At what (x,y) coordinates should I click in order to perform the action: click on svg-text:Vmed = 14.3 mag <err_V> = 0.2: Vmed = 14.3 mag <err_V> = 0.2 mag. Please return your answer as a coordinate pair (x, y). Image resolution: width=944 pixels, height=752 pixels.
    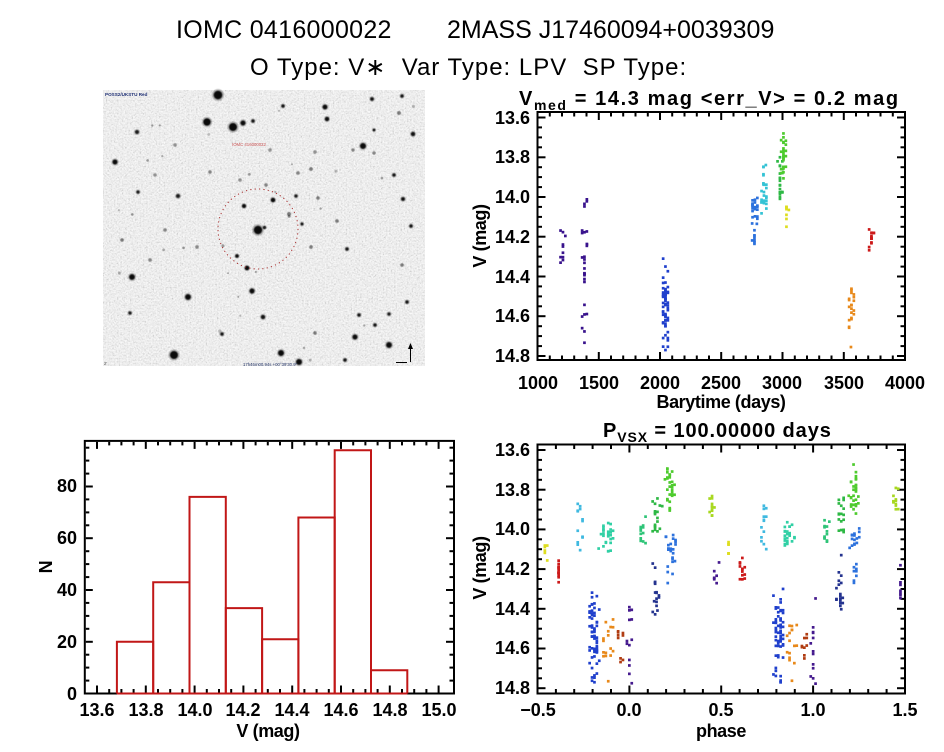
    Looking at the image, I should click on (709, 100).